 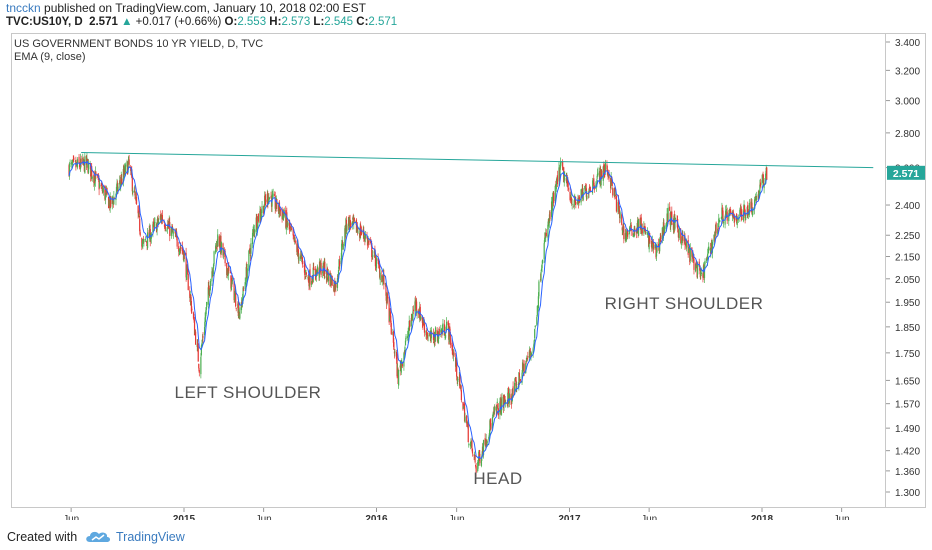 What do you see at coordinates (150, 537) in the screenshot?
I see `tradingview-link: TradingView` at bounding box center [150, 537].